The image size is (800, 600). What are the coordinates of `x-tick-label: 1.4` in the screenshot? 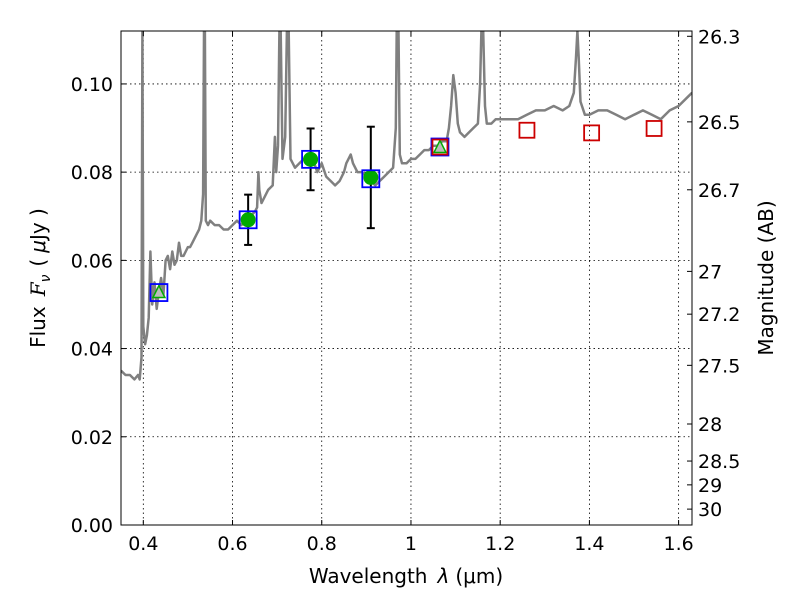 It's located at (589, 544).